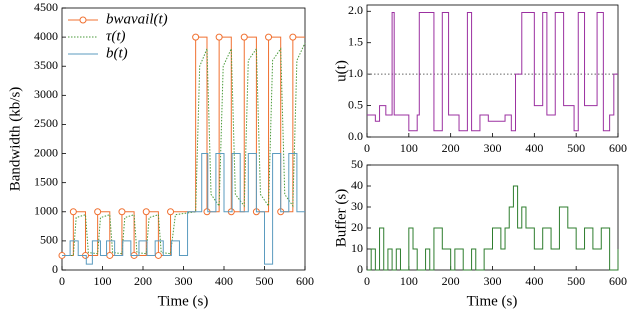 The image size is (633, 318). What do you see at coordinates (357, 164) in the screenshot?
I see `y-tick-label: 50` at bounding box center [357, 164].